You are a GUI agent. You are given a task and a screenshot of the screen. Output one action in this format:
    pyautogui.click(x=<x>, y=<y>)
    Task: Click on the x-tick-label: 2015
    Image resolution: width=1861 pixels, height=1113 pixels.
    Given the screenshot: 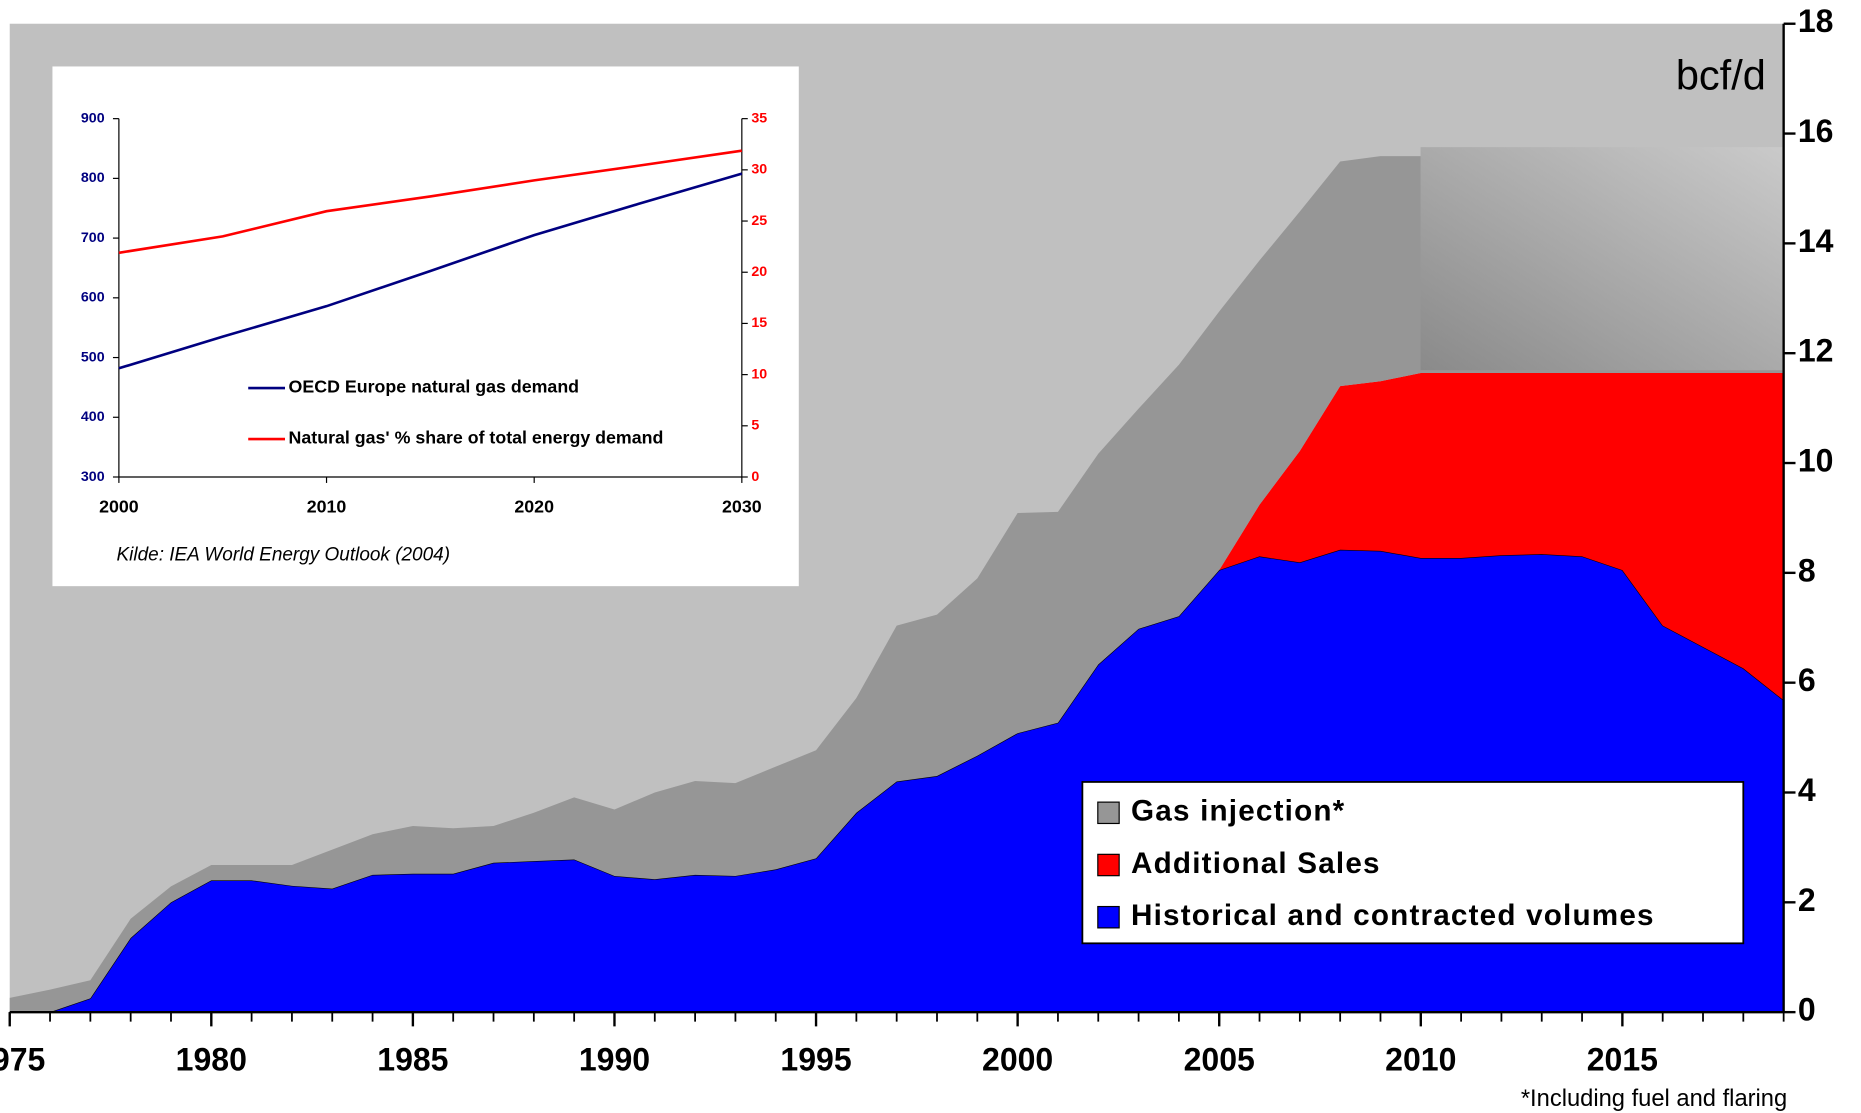 What is the action you would take?
    pyautogui.click(x=1622, y=1059)
    